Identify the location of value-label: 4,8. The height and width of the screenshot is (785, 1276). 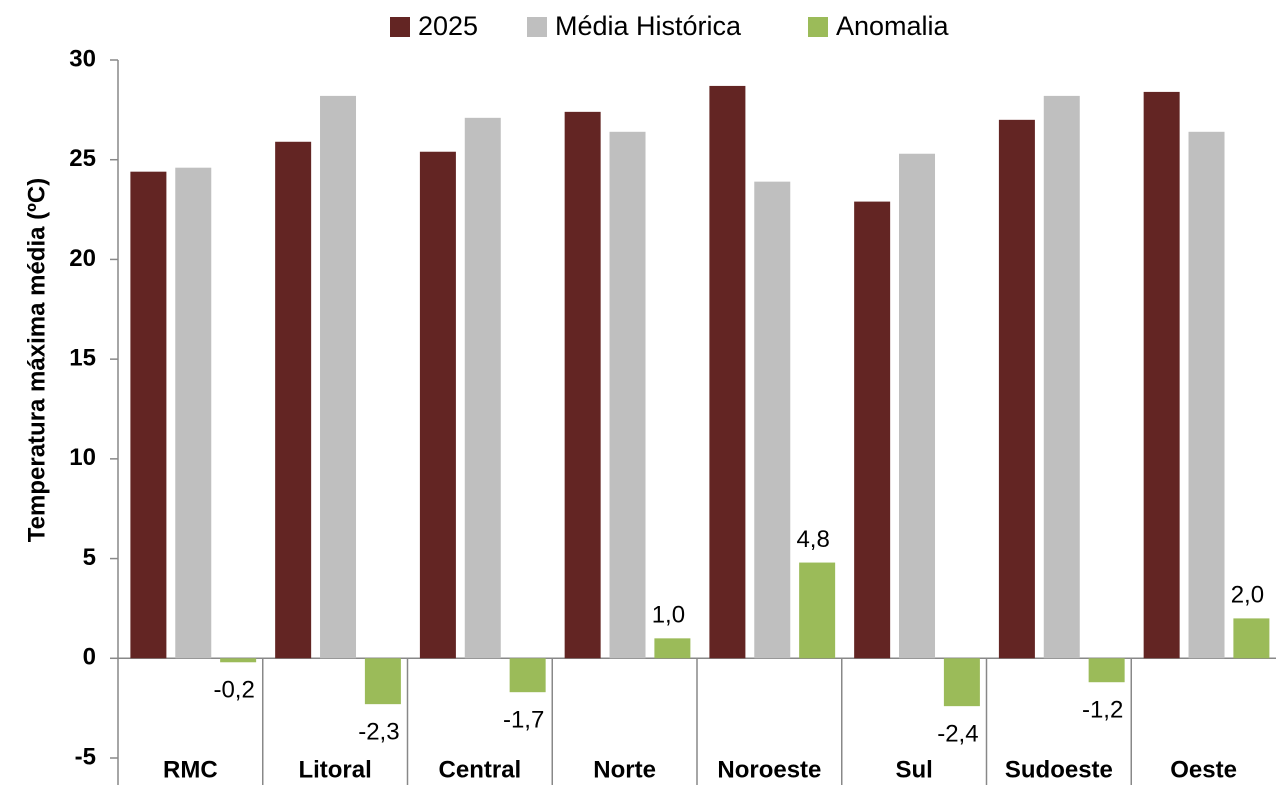
(812, 539).